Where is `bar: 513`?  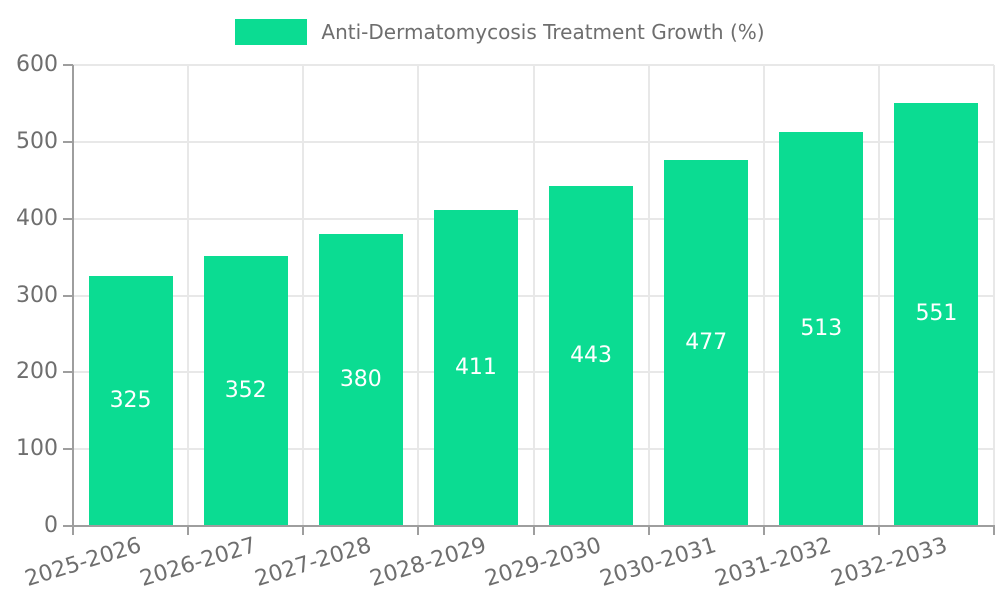 bar: 513 is located at coordinates (821, 328).